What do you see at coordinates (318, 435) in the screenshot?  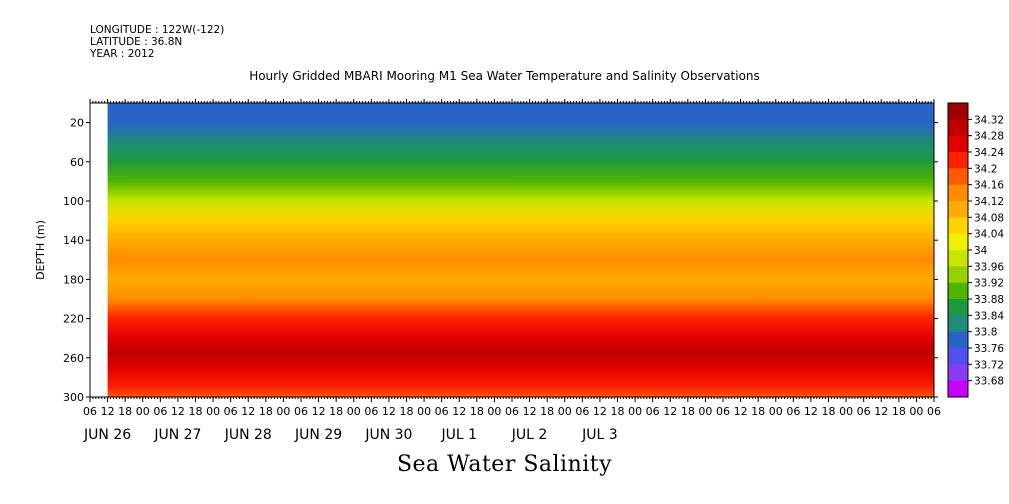 I see `x-day-label: JUN 29` at bounding box center [318, 435].